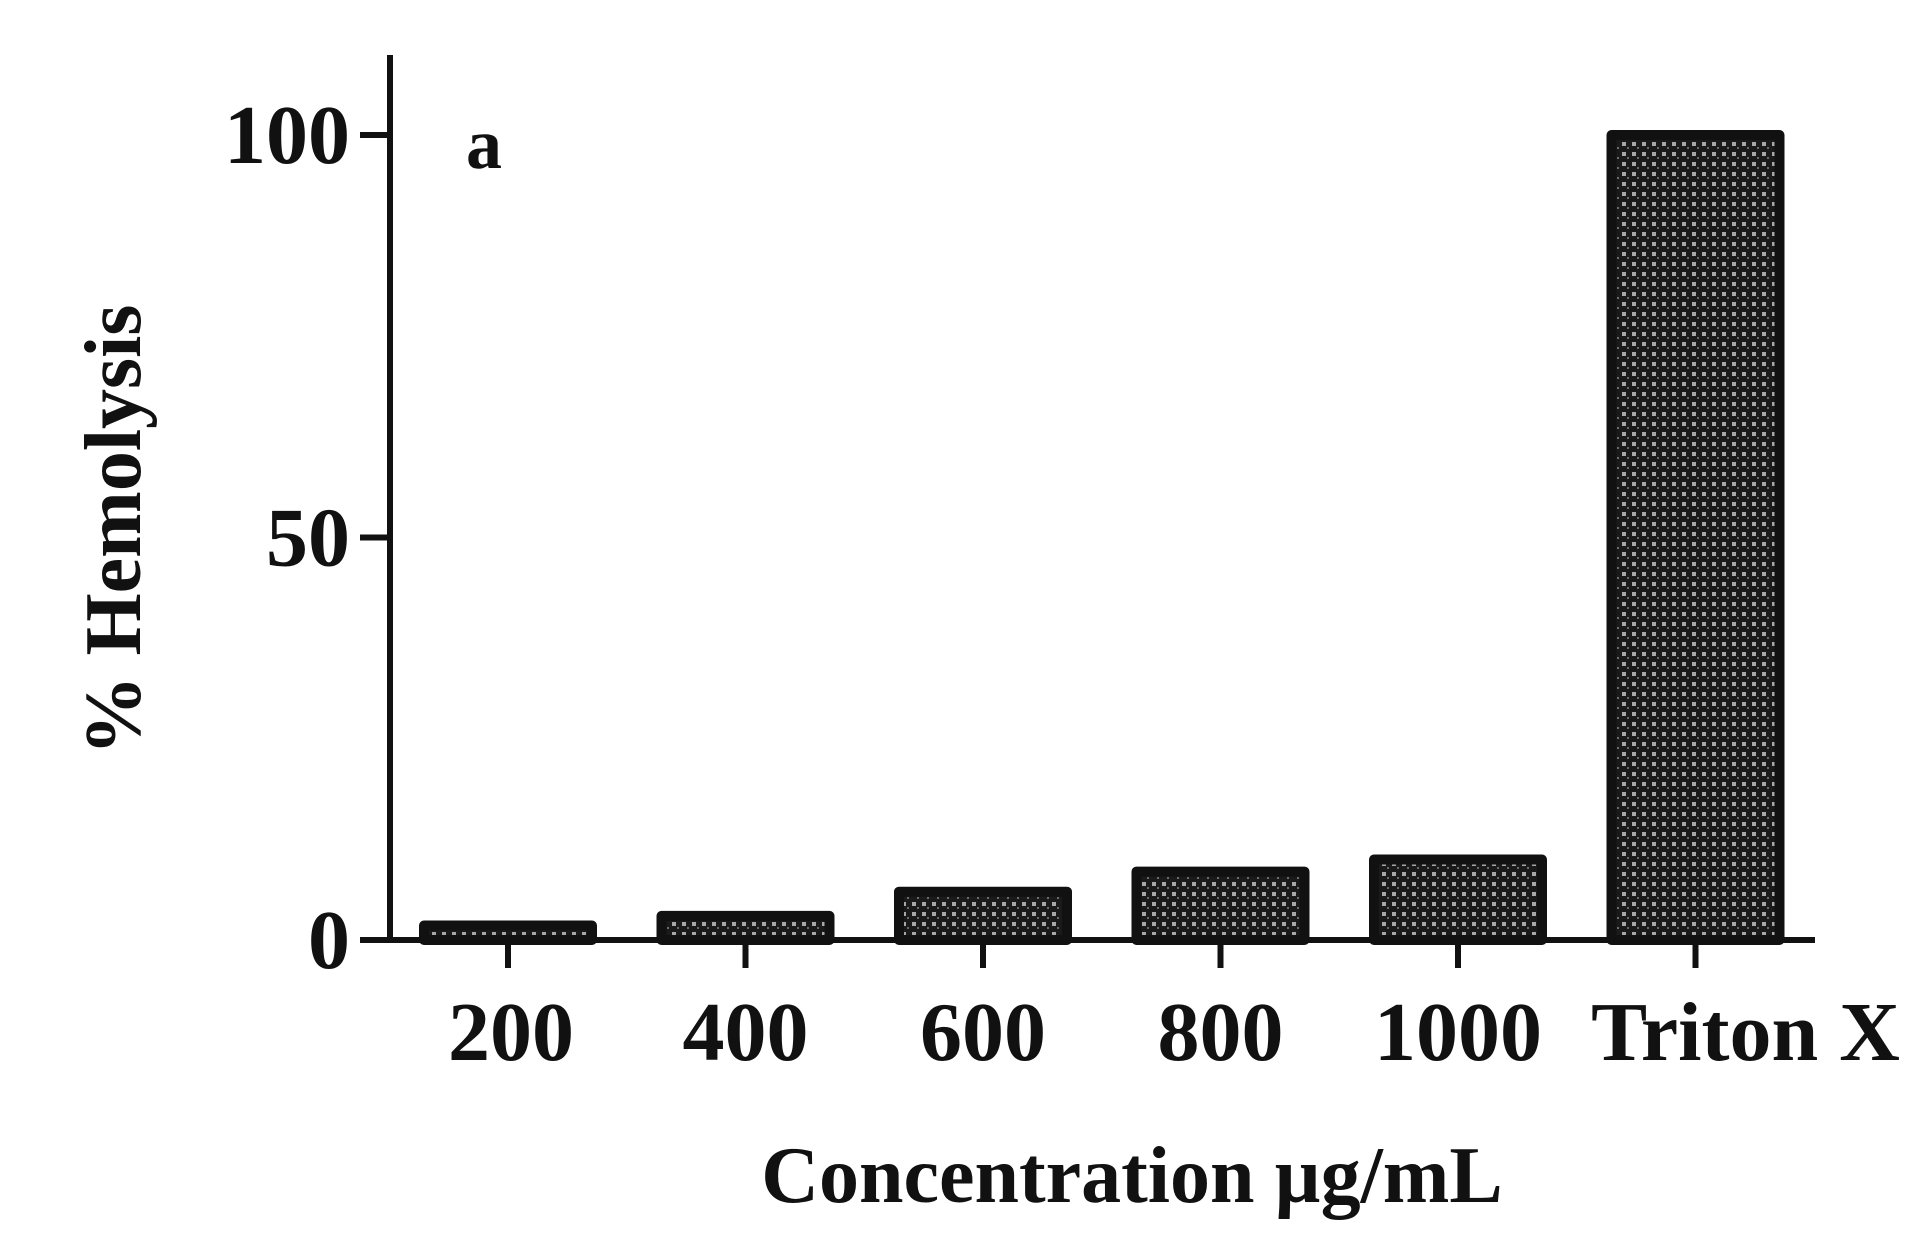 This screenshot has width=1932, height=1248. I want to click on x-tick-label-600: 600, so click(983, 1032).